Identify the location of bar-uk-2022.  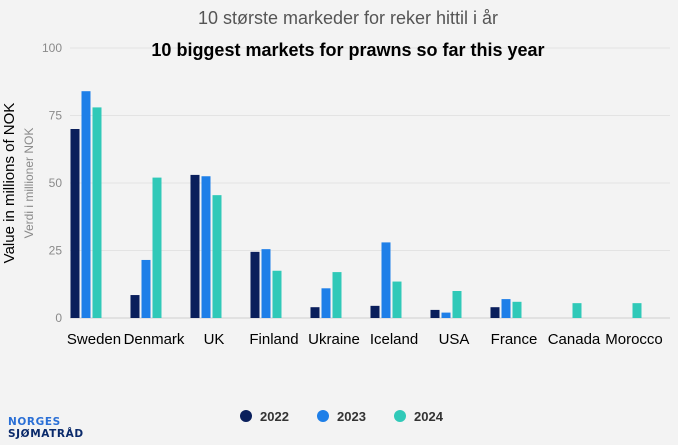
(195, 246).